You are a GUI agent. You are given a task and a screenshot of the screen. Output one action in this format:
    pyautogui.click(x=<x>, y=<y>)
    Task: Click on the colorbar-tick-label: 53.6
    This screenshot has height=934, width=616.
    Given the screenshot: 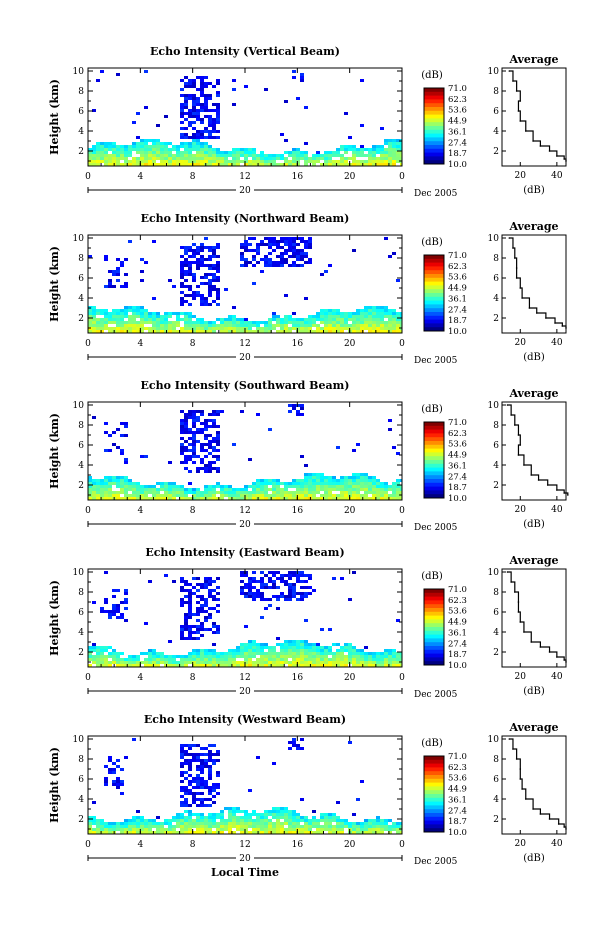 What is the action you would take?
    pyautogui.click(x=457, y=612)
    